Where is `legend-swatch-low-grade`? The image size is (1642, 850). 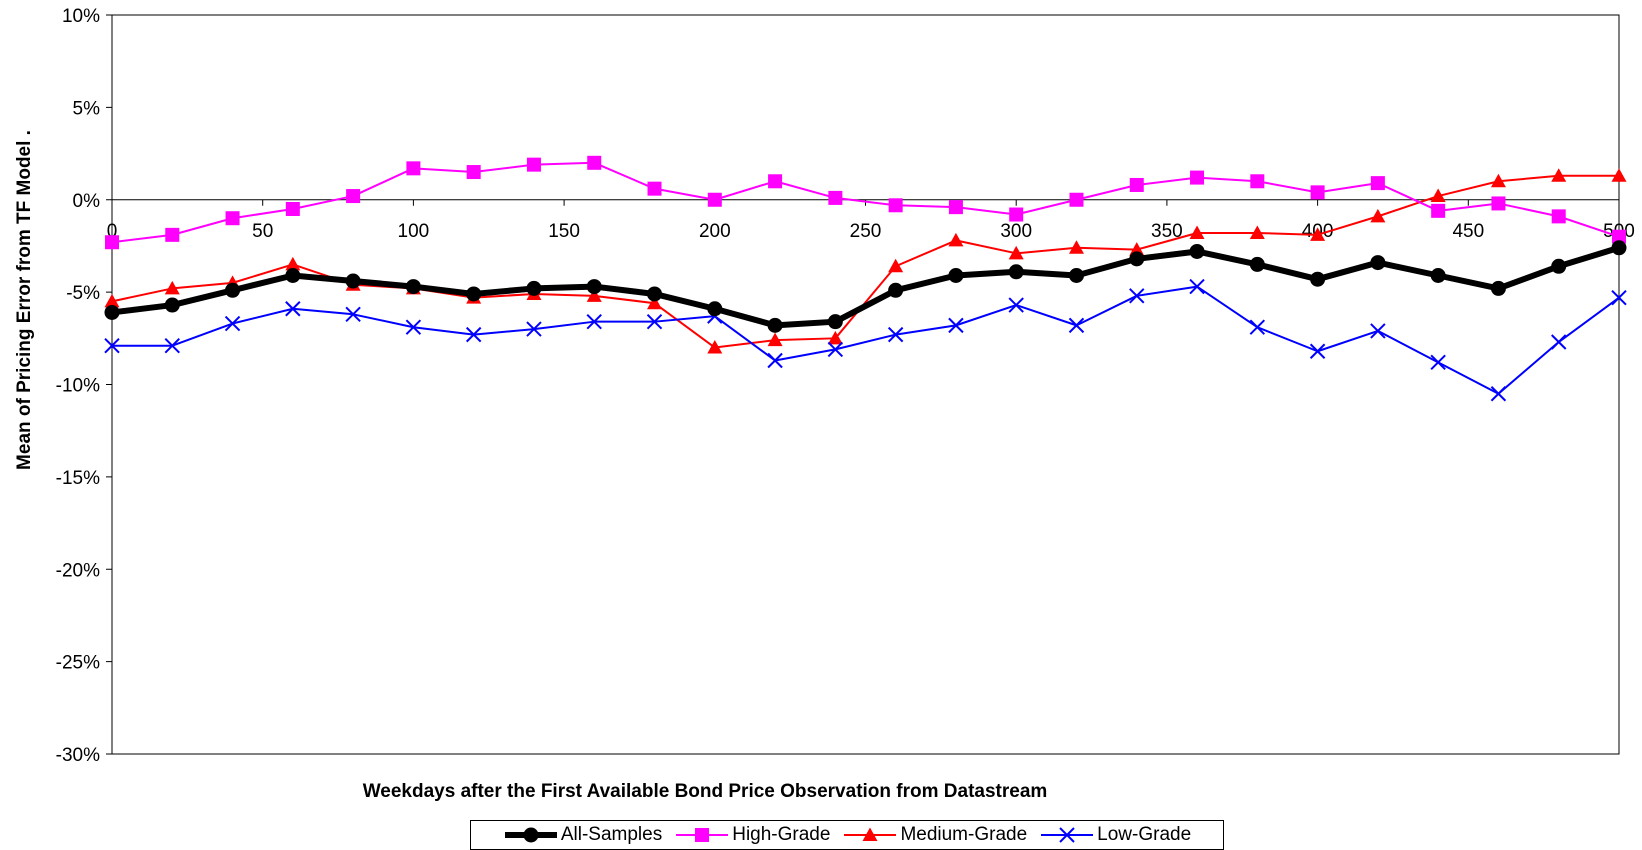
legend-swatch-low-grade is located at coordinates (1067, 835).